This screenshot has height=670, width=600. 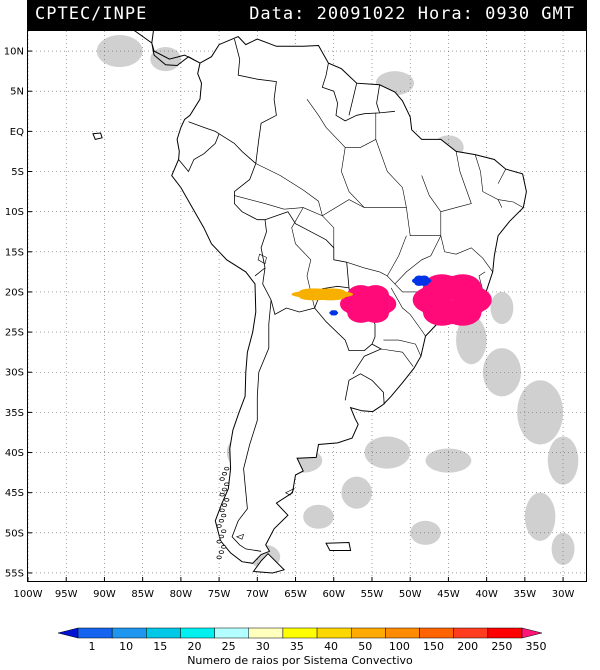 What do you see at coordinates (372, 594) in the screenshot?
I see `longitude-label: 55W` at bounding box center [372, 594].